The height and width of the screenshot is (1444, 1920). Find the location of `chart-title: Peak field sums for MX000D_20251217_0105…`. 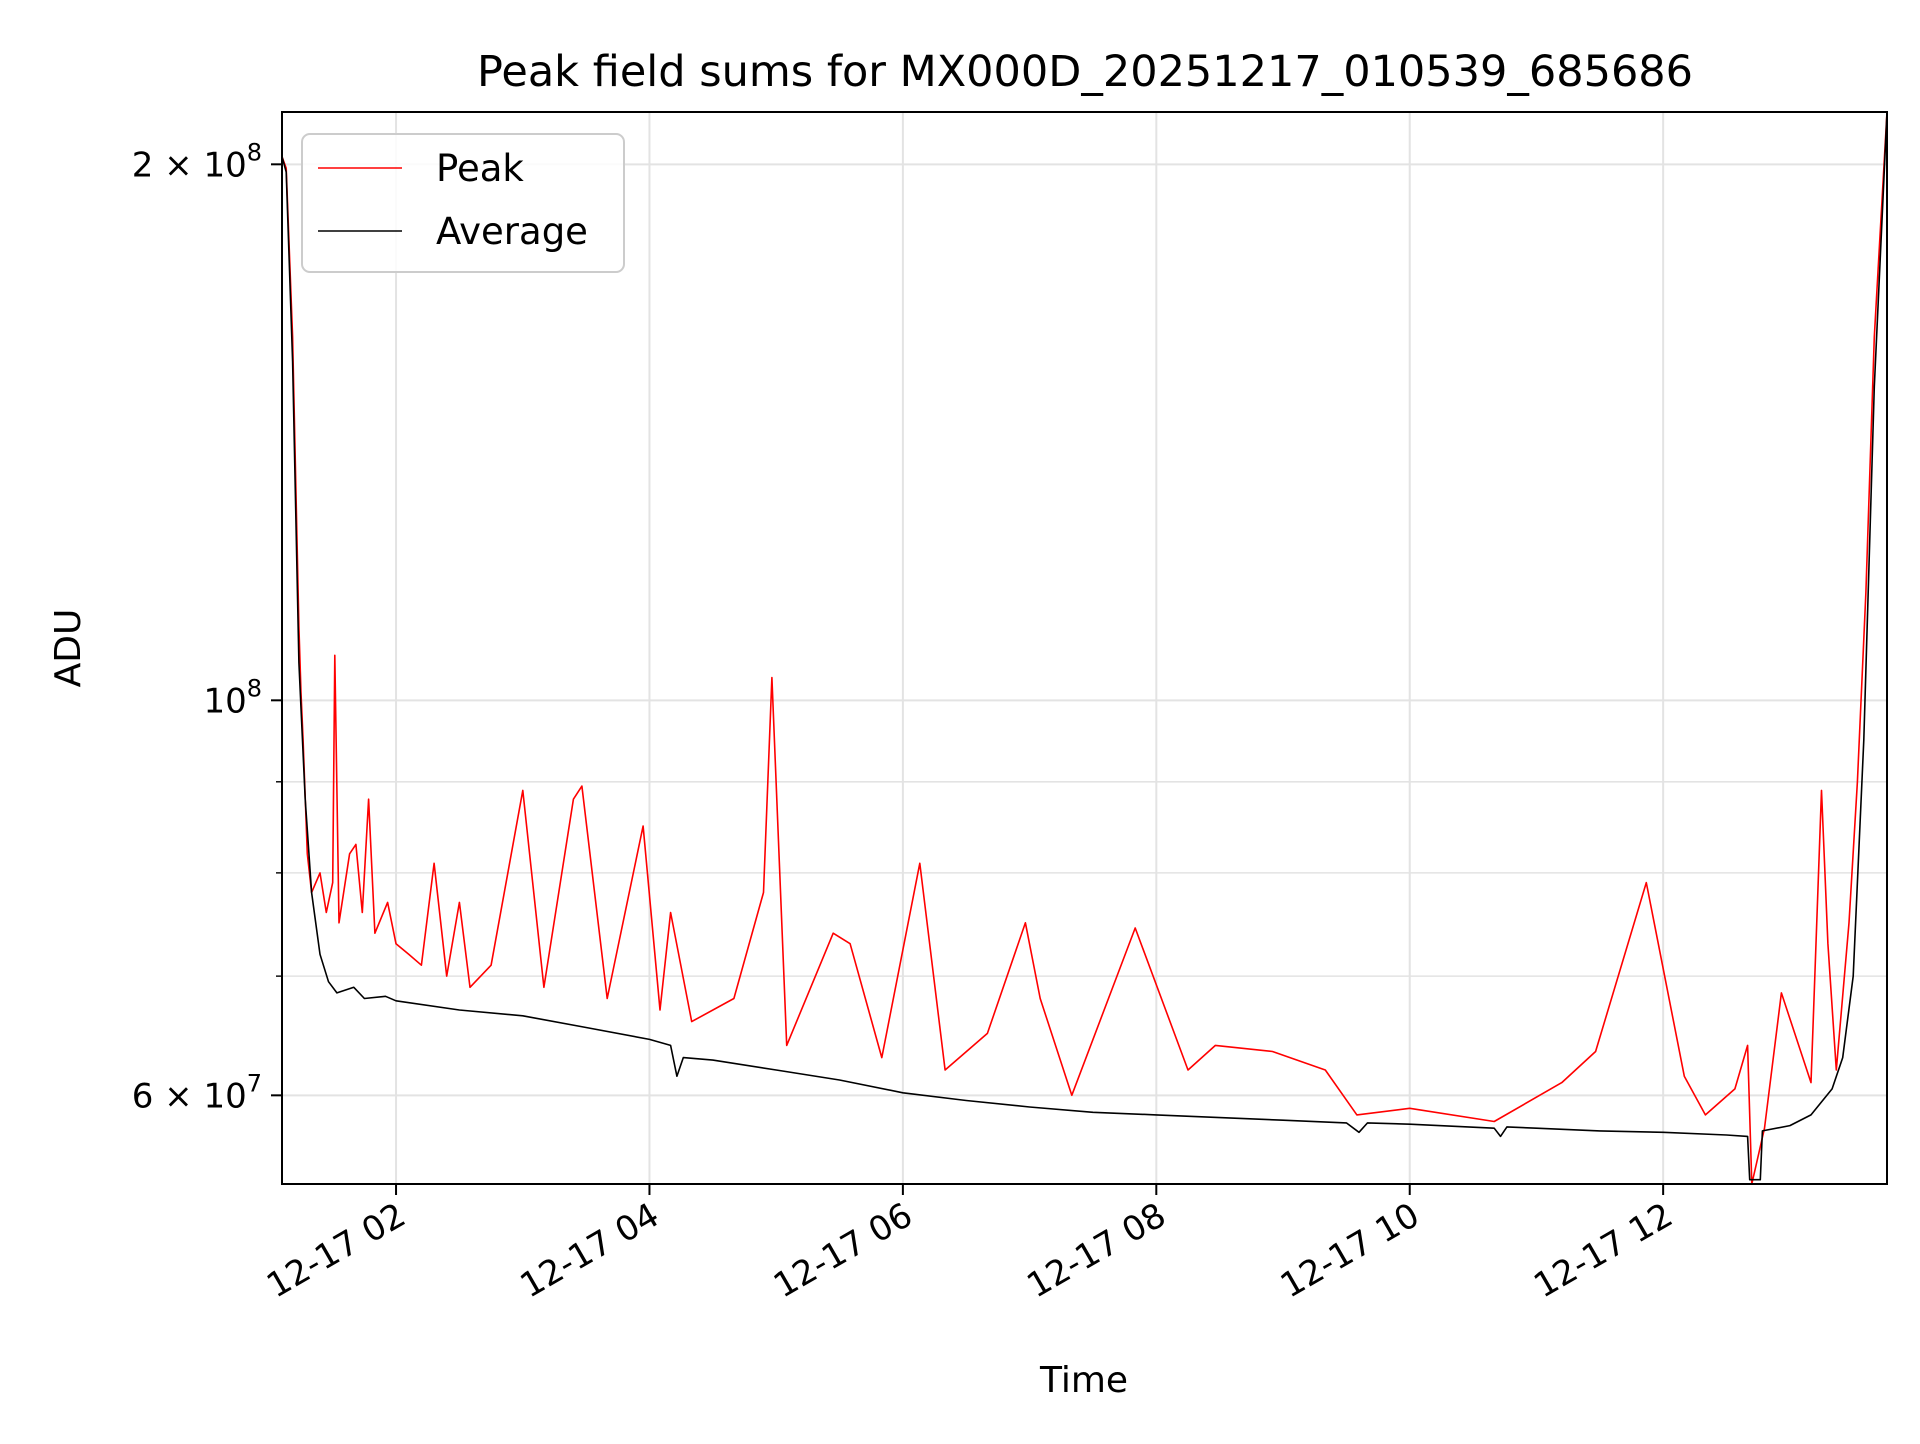

chart-title: Peak field sums for MX000D_20251217_0105… is located at coordinates (1085, 72).